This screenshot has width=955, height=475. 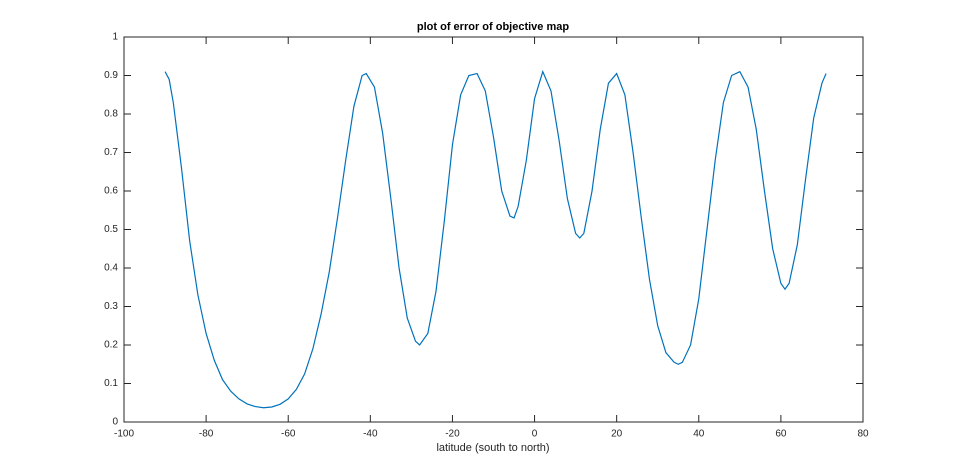 I want to click on x-axis-label: latitude (south to north), so click(x=492, y=448).